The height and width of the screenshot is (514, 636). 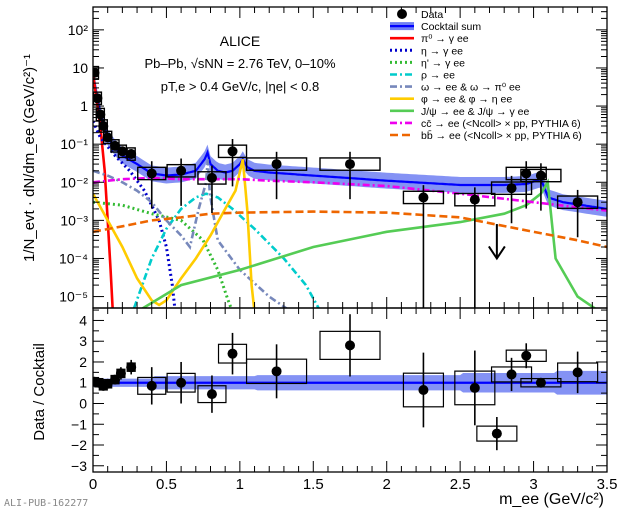 What do you see at coordinates (387, 484) in the screenshot?
I see `x-tick-label: 2` at bounding box center [387, 484].